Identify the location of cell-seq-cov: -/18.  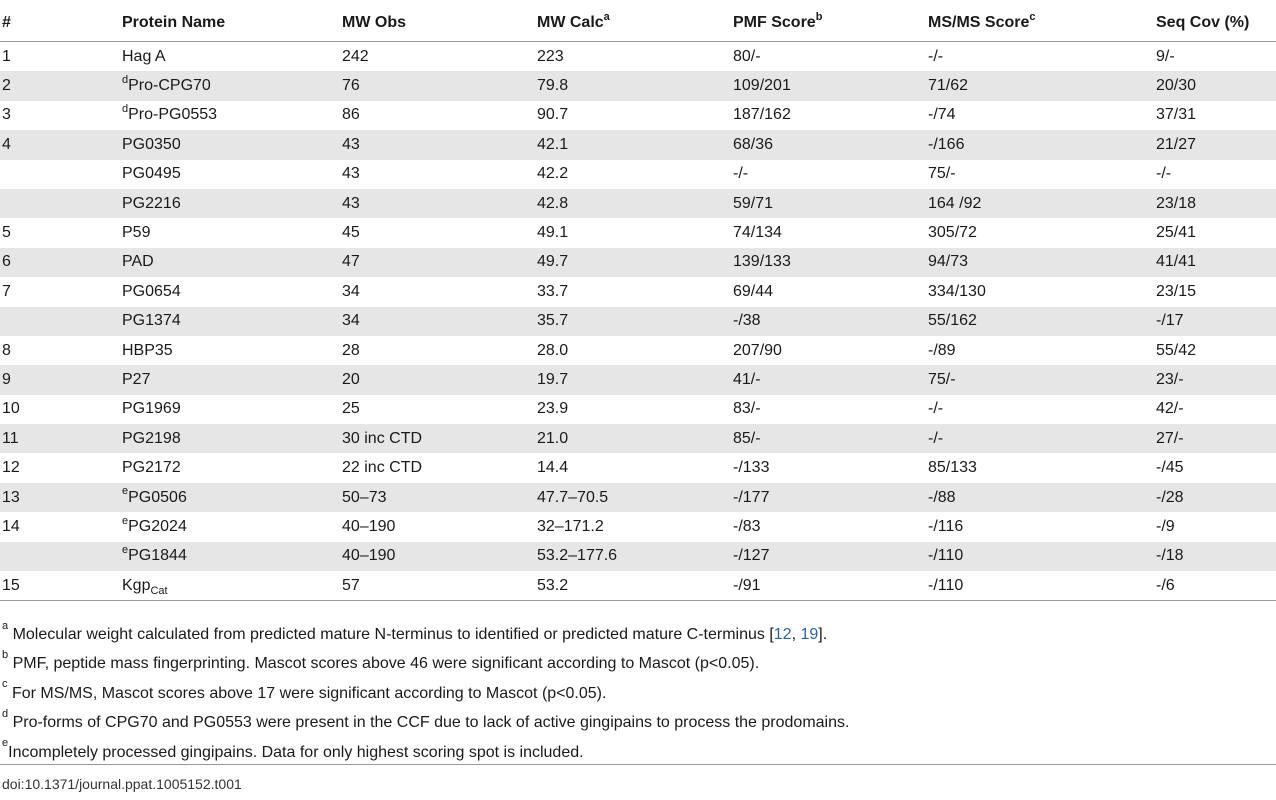
(1216, 556).